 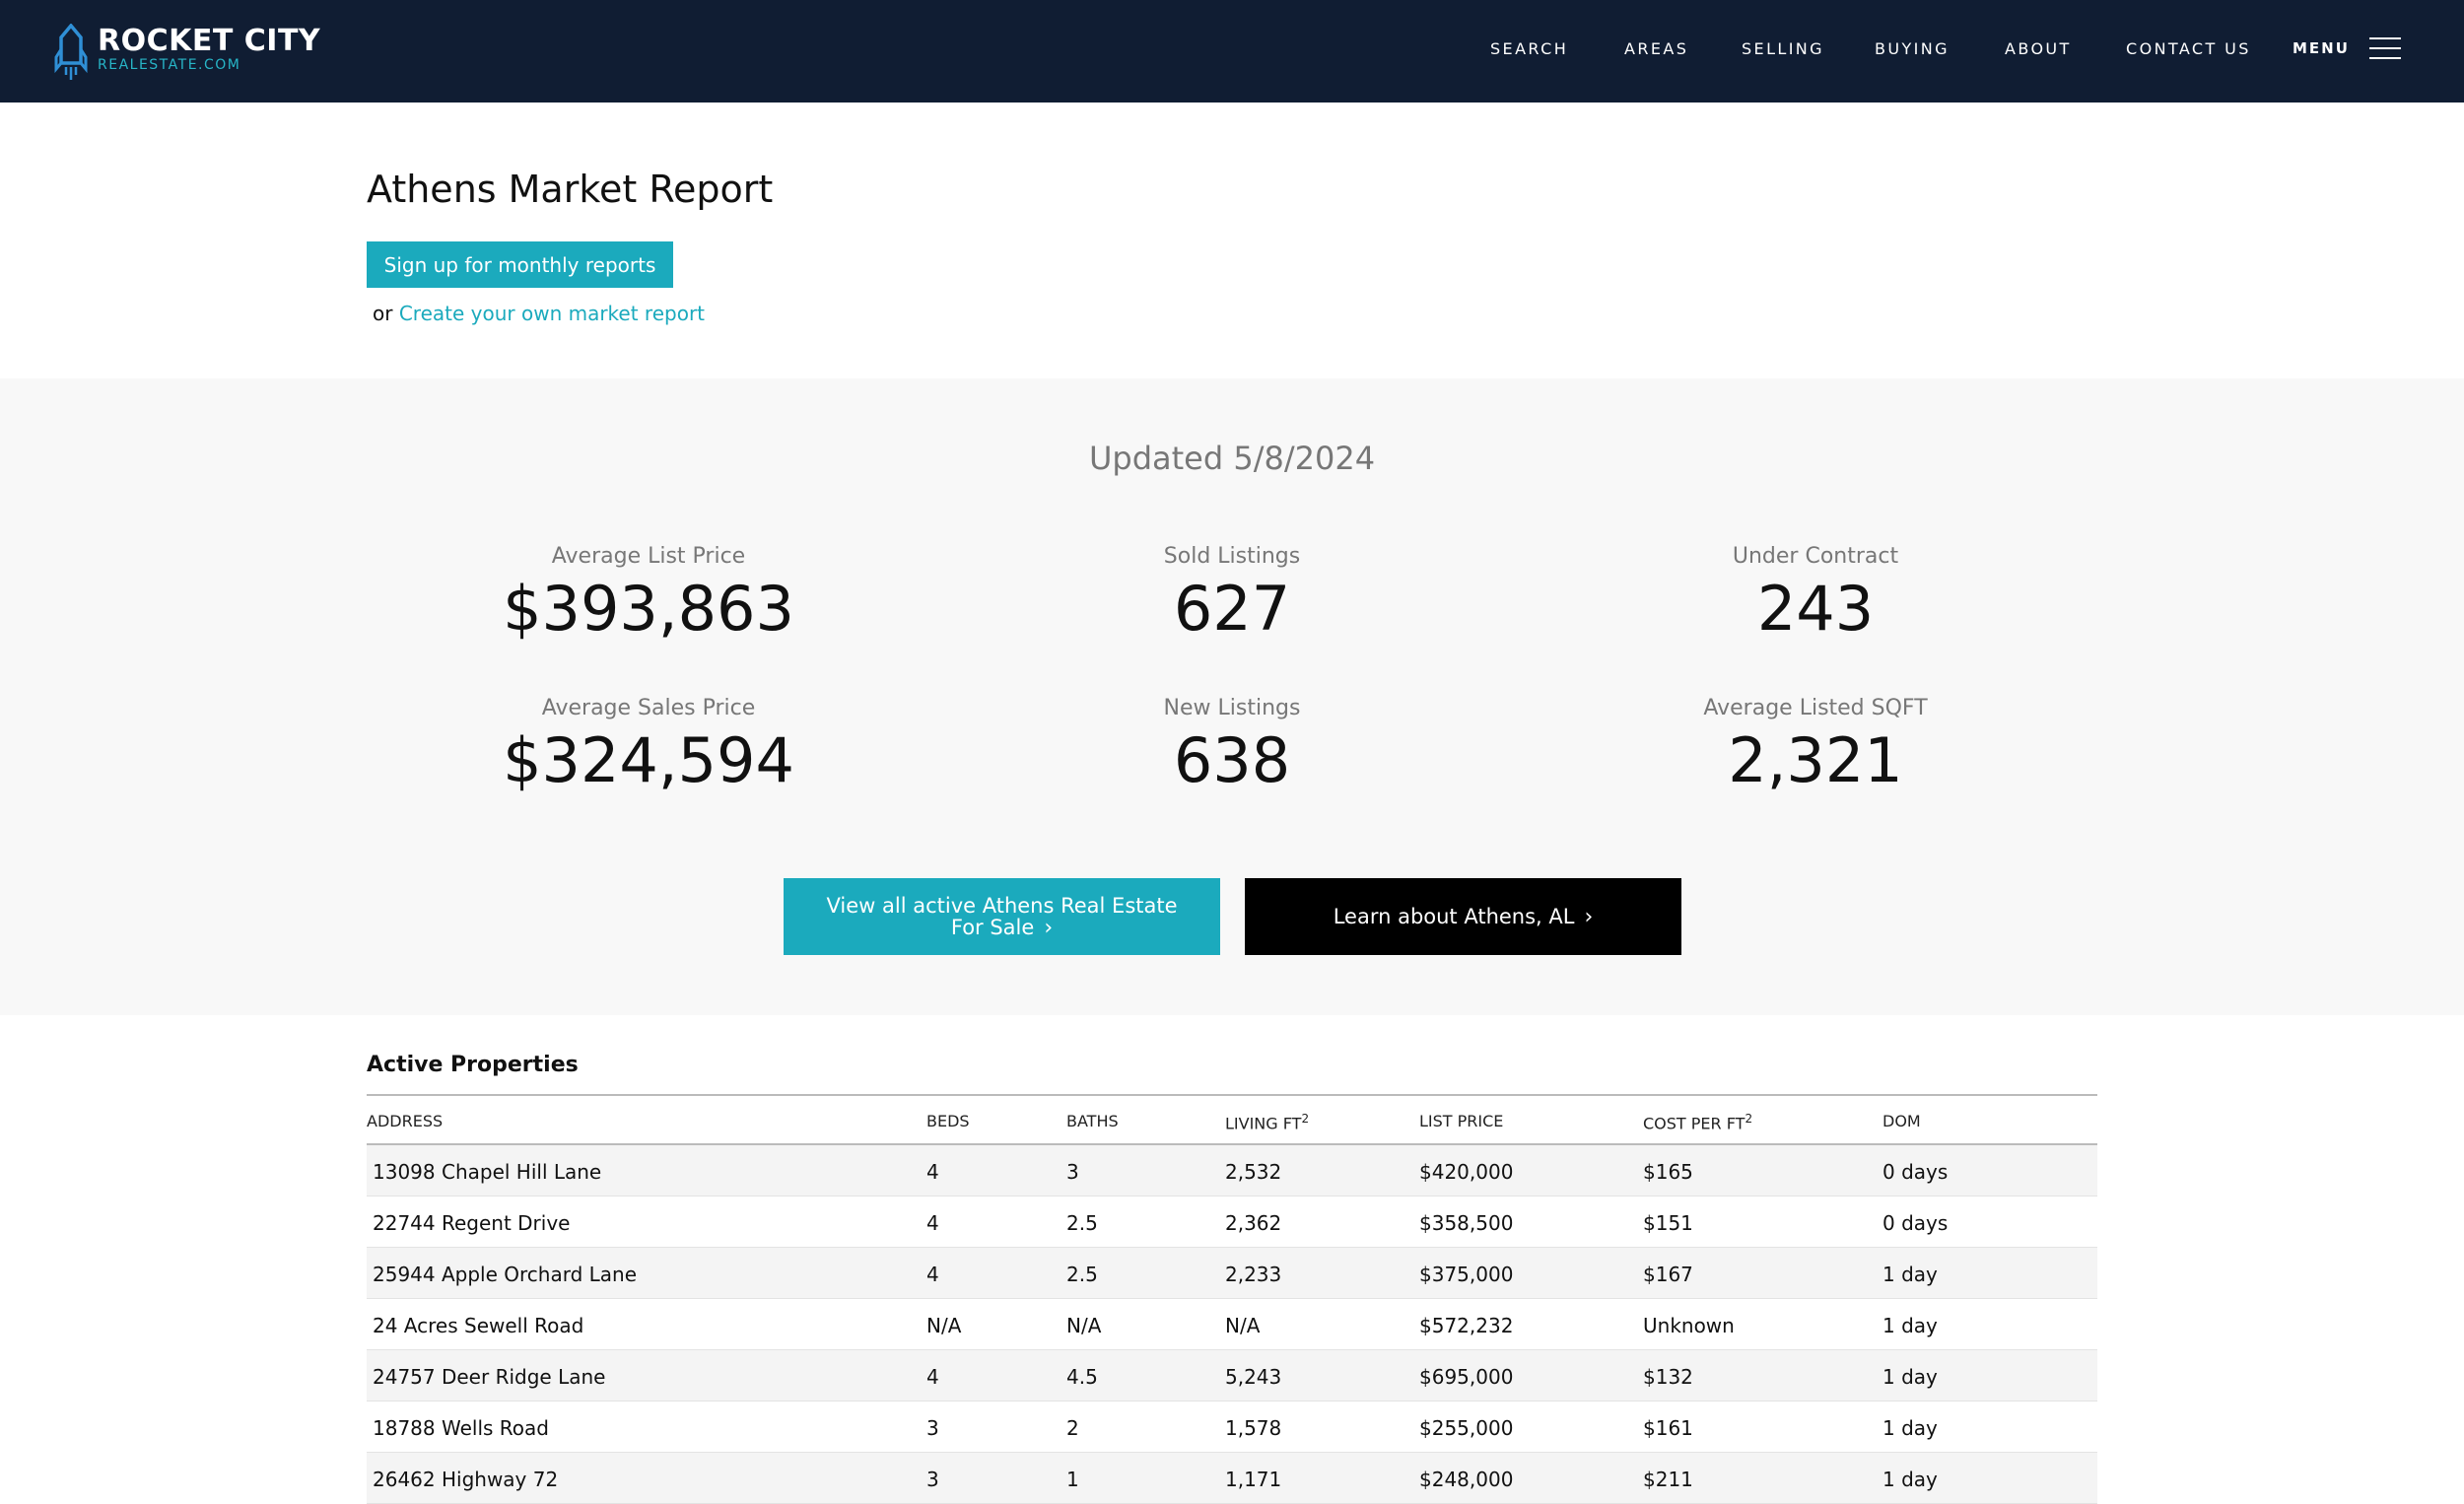 What do you see at coordinates (1694, 1123) in the screenshot?
I see `col-cost-label: COST PER FT` at bounding box center [1694, 1123].